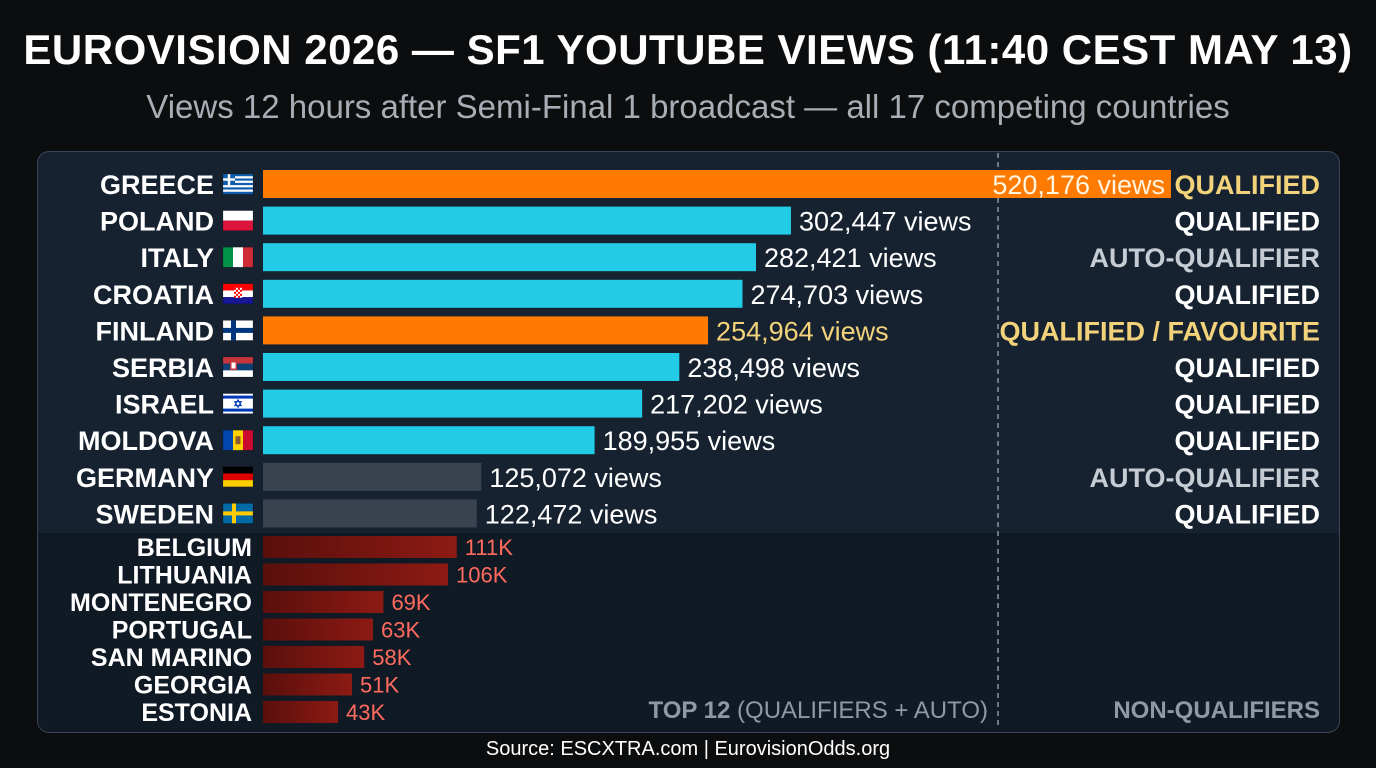  I want to click on sweden-flag-icon, so click(238, 513).